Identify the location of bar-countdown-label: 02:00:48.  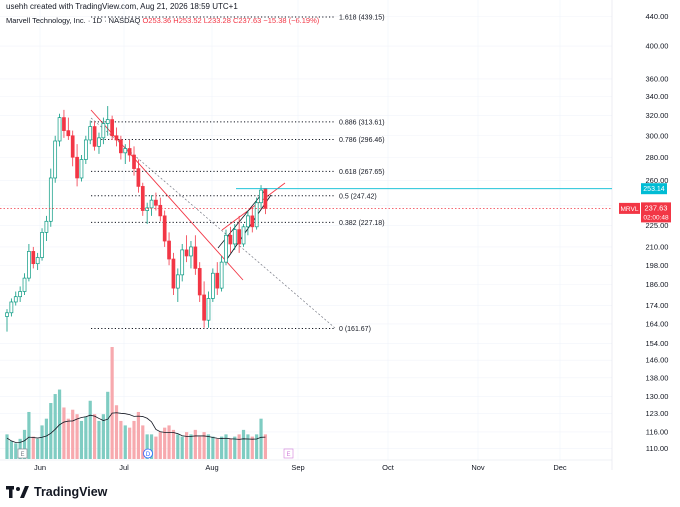
(656, 217).